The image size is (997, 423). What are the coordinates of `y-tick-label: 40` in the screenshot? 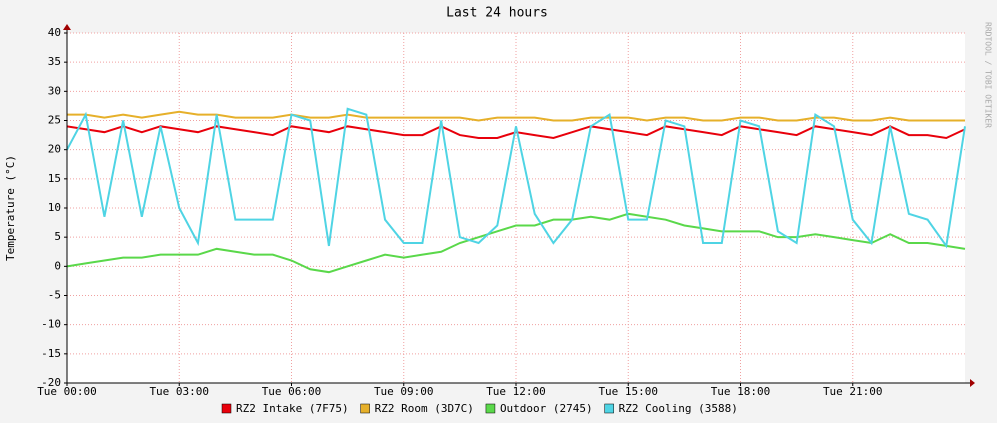 It's located at (54, 32).